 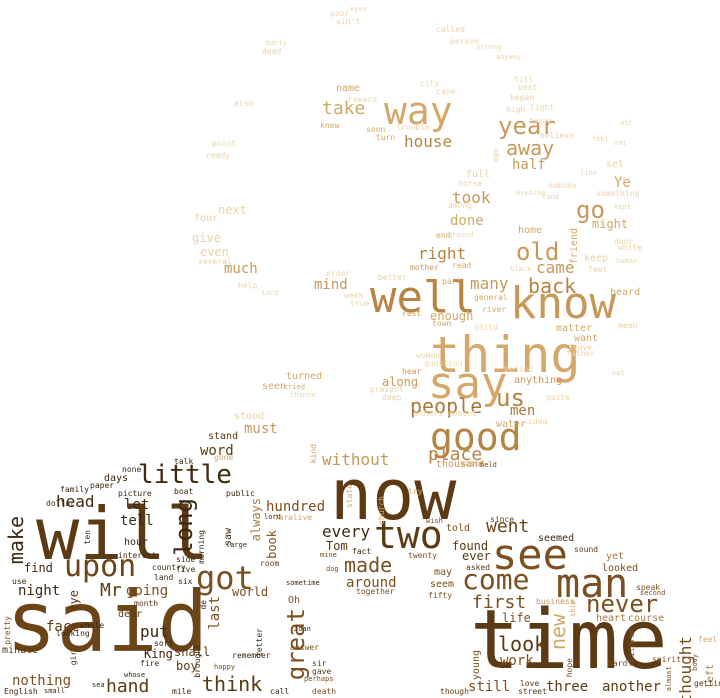 I want to click on word-around-small: around, so click(x=461, y=235).